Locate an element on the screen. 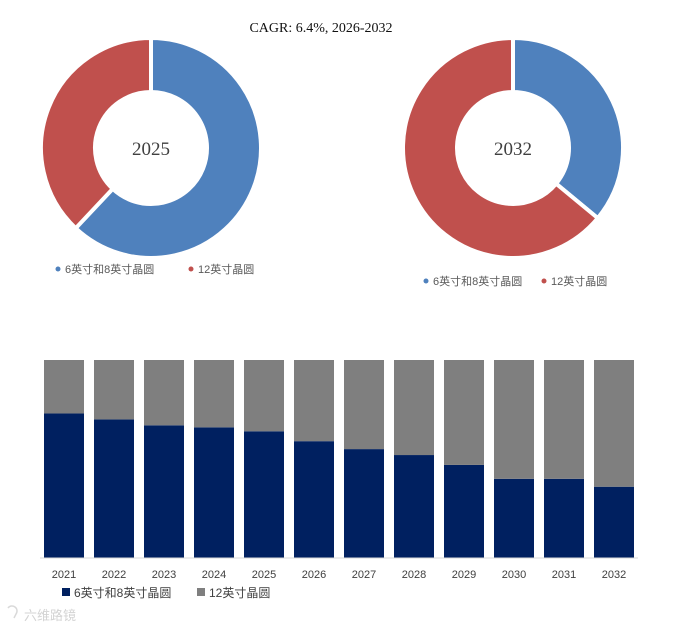  bar-12-inch-2031 is located at coordinates (564, 419).